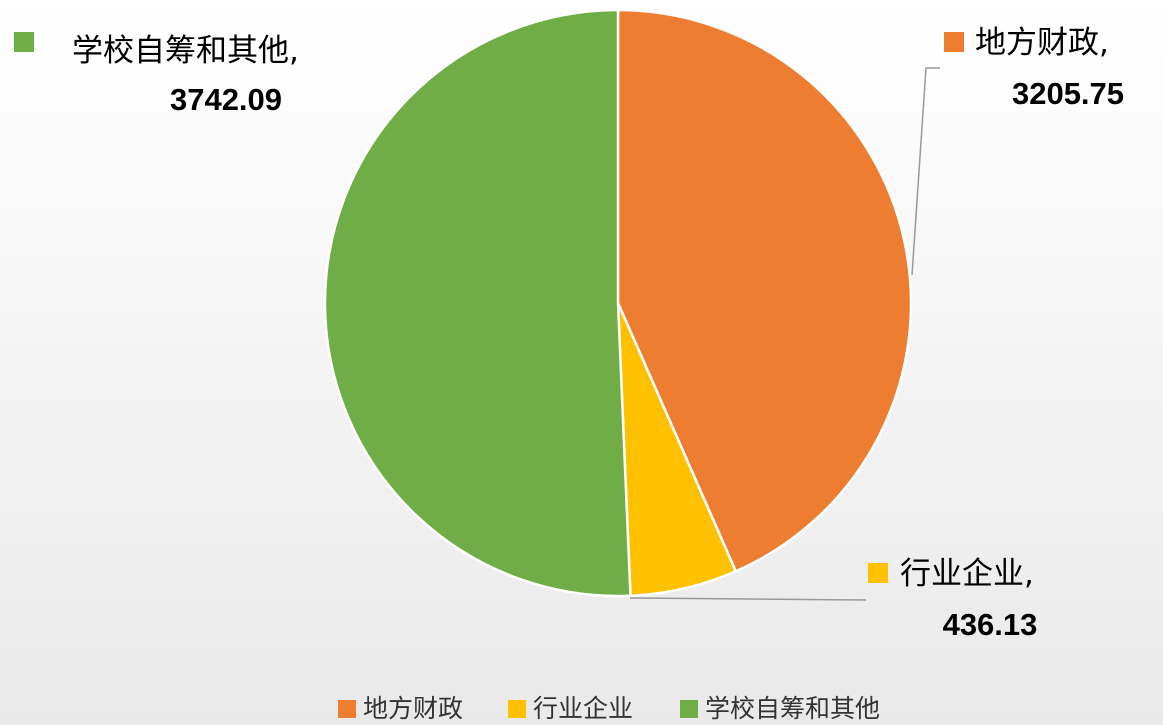 The image size is (1163, 725). What do you see at coordinates (1037, 43) in the screenshot?
I see `category-name: 地方财政` at bounding box center [1037, 43].